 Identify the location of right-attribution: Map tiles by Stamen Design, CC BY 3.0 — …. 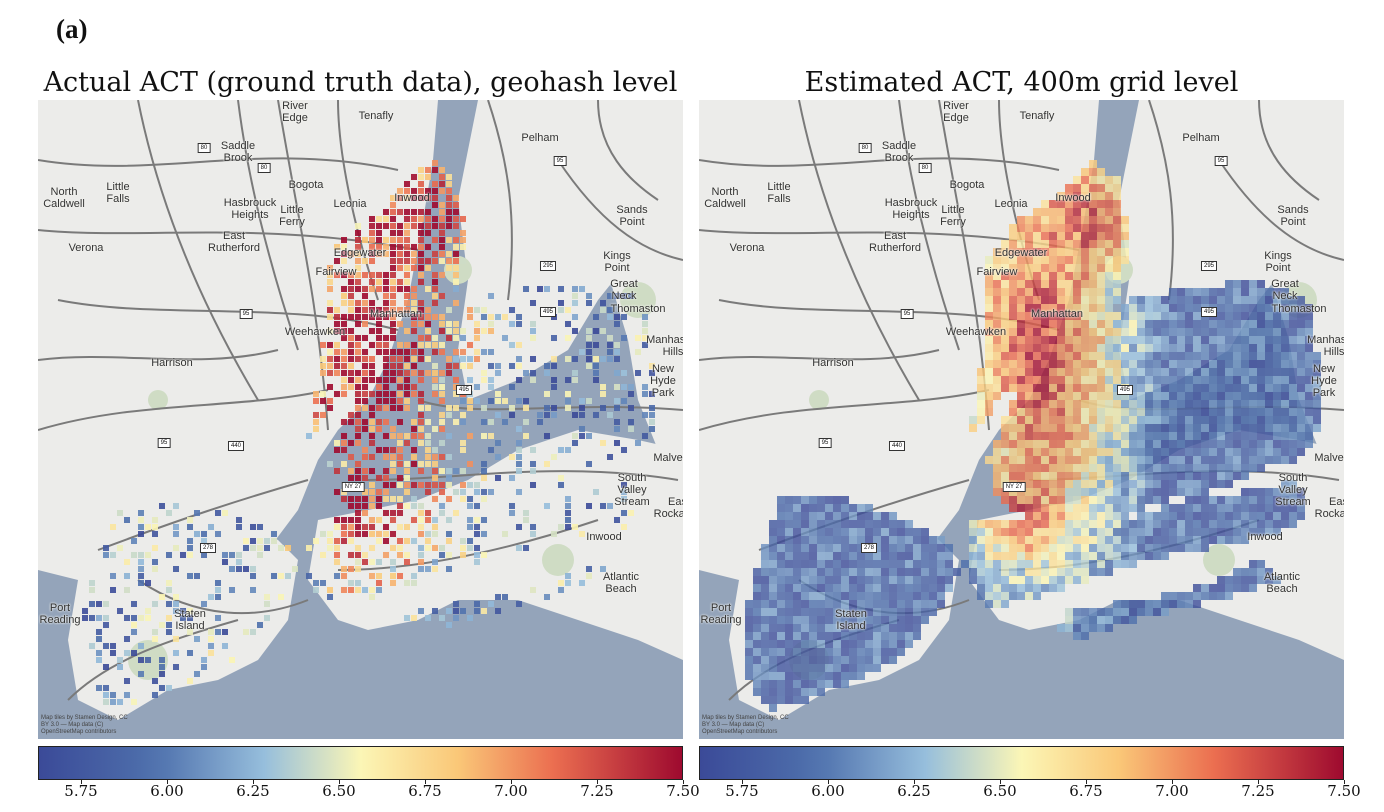
(745, 725).